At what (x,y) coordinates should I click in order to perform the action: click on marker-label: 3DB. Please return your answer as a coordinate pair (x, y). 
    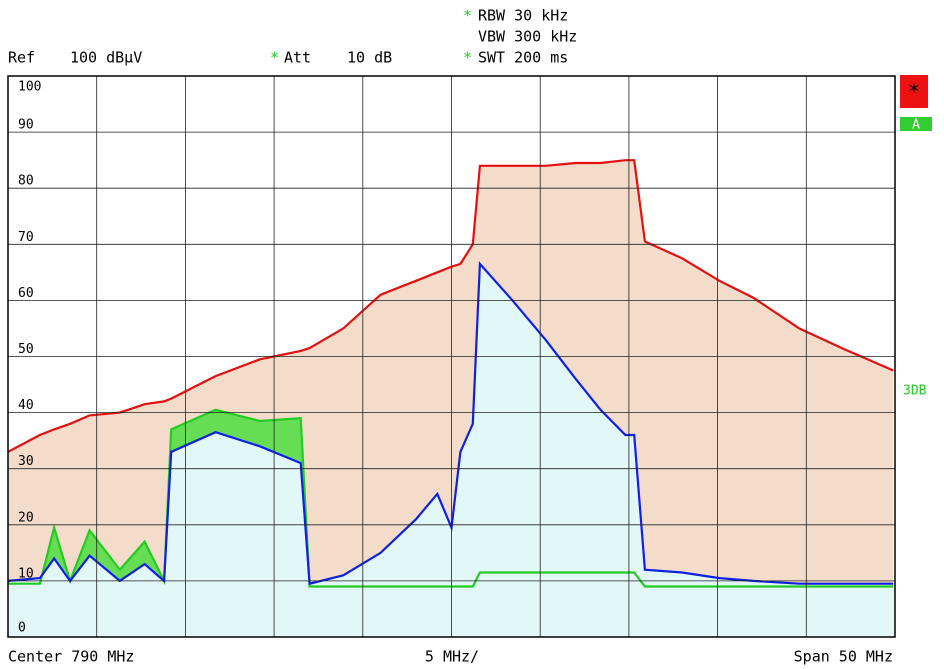
    Looking at the image, I should click on (915, 391).